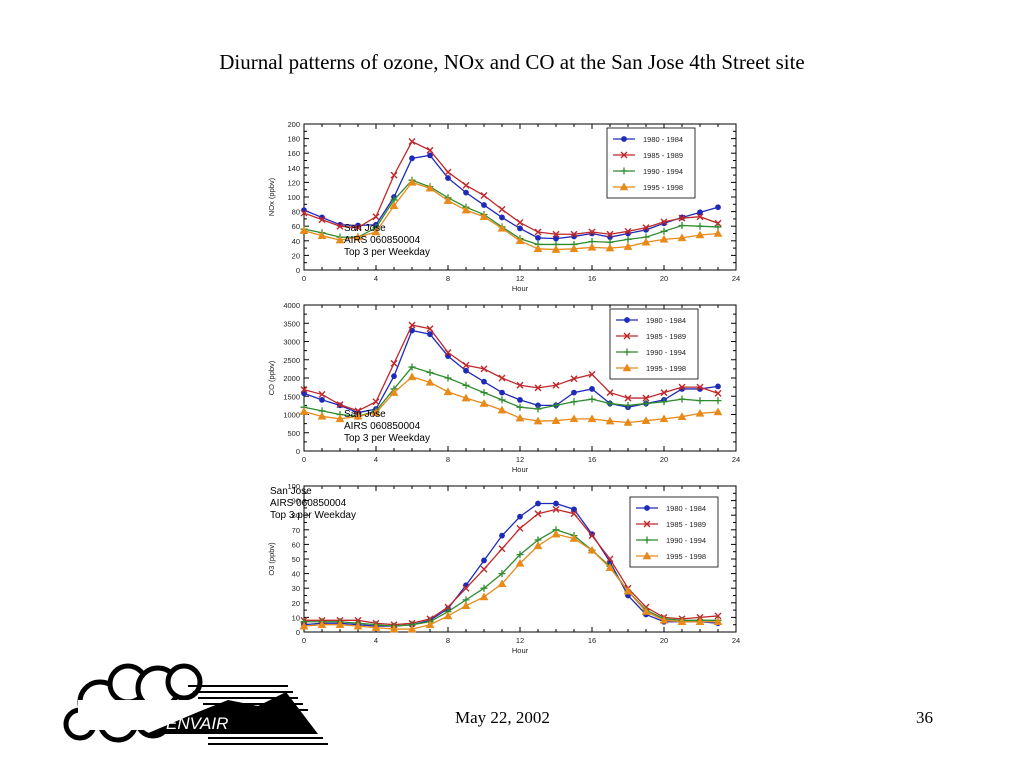  What do you see at coordinates (293, 182) in the screenshot?
I see `y-tick-label: 120` at bounding box center [293, 182].